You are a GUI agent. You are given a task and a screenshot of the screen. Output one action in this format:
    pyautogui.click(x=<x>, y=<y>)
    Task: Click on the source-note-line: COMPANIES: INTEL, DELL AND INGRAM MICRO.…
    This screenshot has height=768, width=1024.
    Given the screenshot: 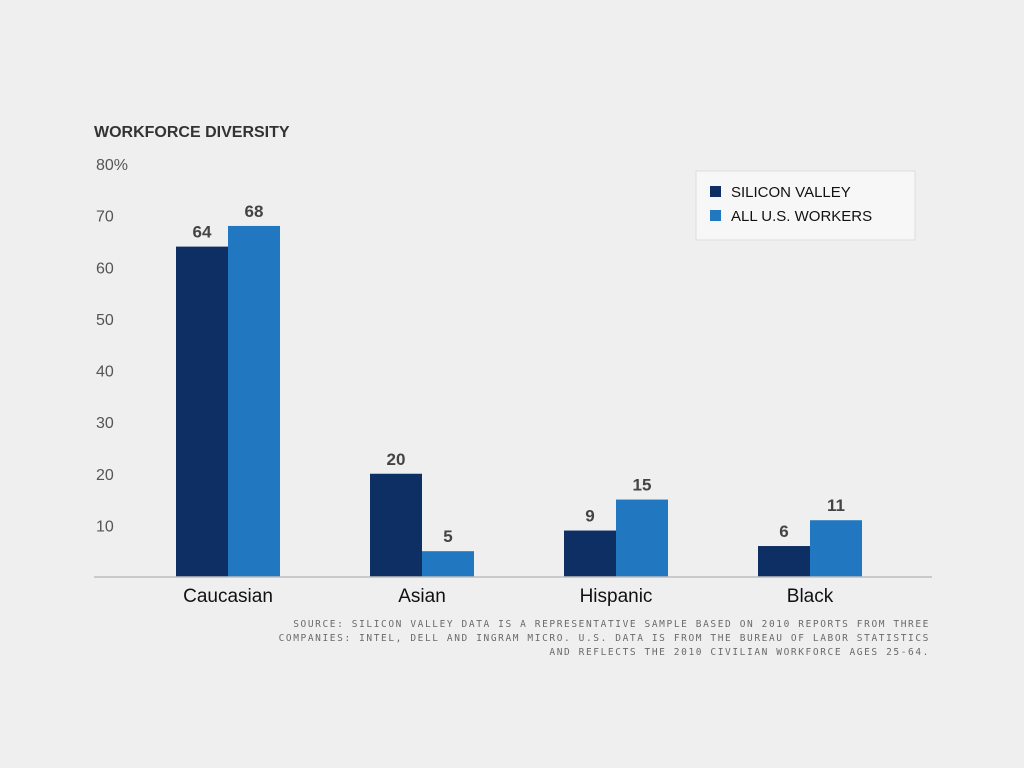 What is the action you would take?
    pyautogui.click(x=604, y=638)
    